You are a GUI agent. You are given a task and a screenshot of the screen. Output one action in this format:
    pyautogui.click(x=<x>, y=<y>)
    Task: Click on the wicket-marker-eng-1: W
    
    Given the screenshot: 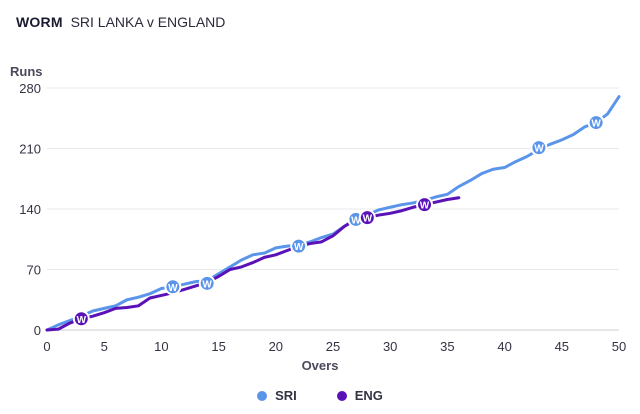 What is the action you would take?
    pyautogui.click(x=367, y=218)
    